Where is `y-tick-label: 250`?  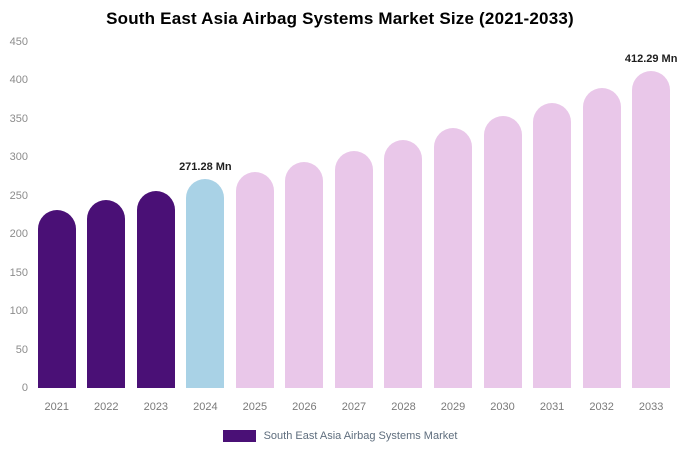
y-tick-label: 250 is located at coordinates (18, 195).